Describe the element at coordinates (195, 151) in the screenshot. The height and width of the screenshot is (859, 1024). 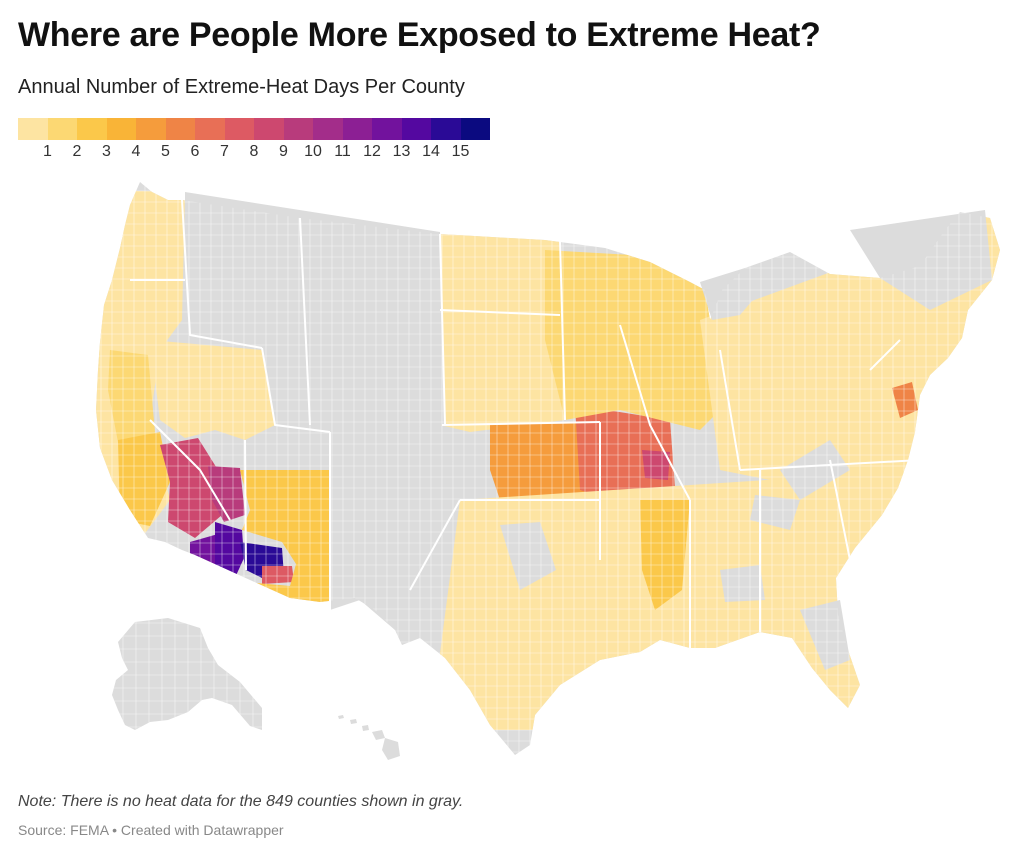
I see `legend-label: 6` at that location.